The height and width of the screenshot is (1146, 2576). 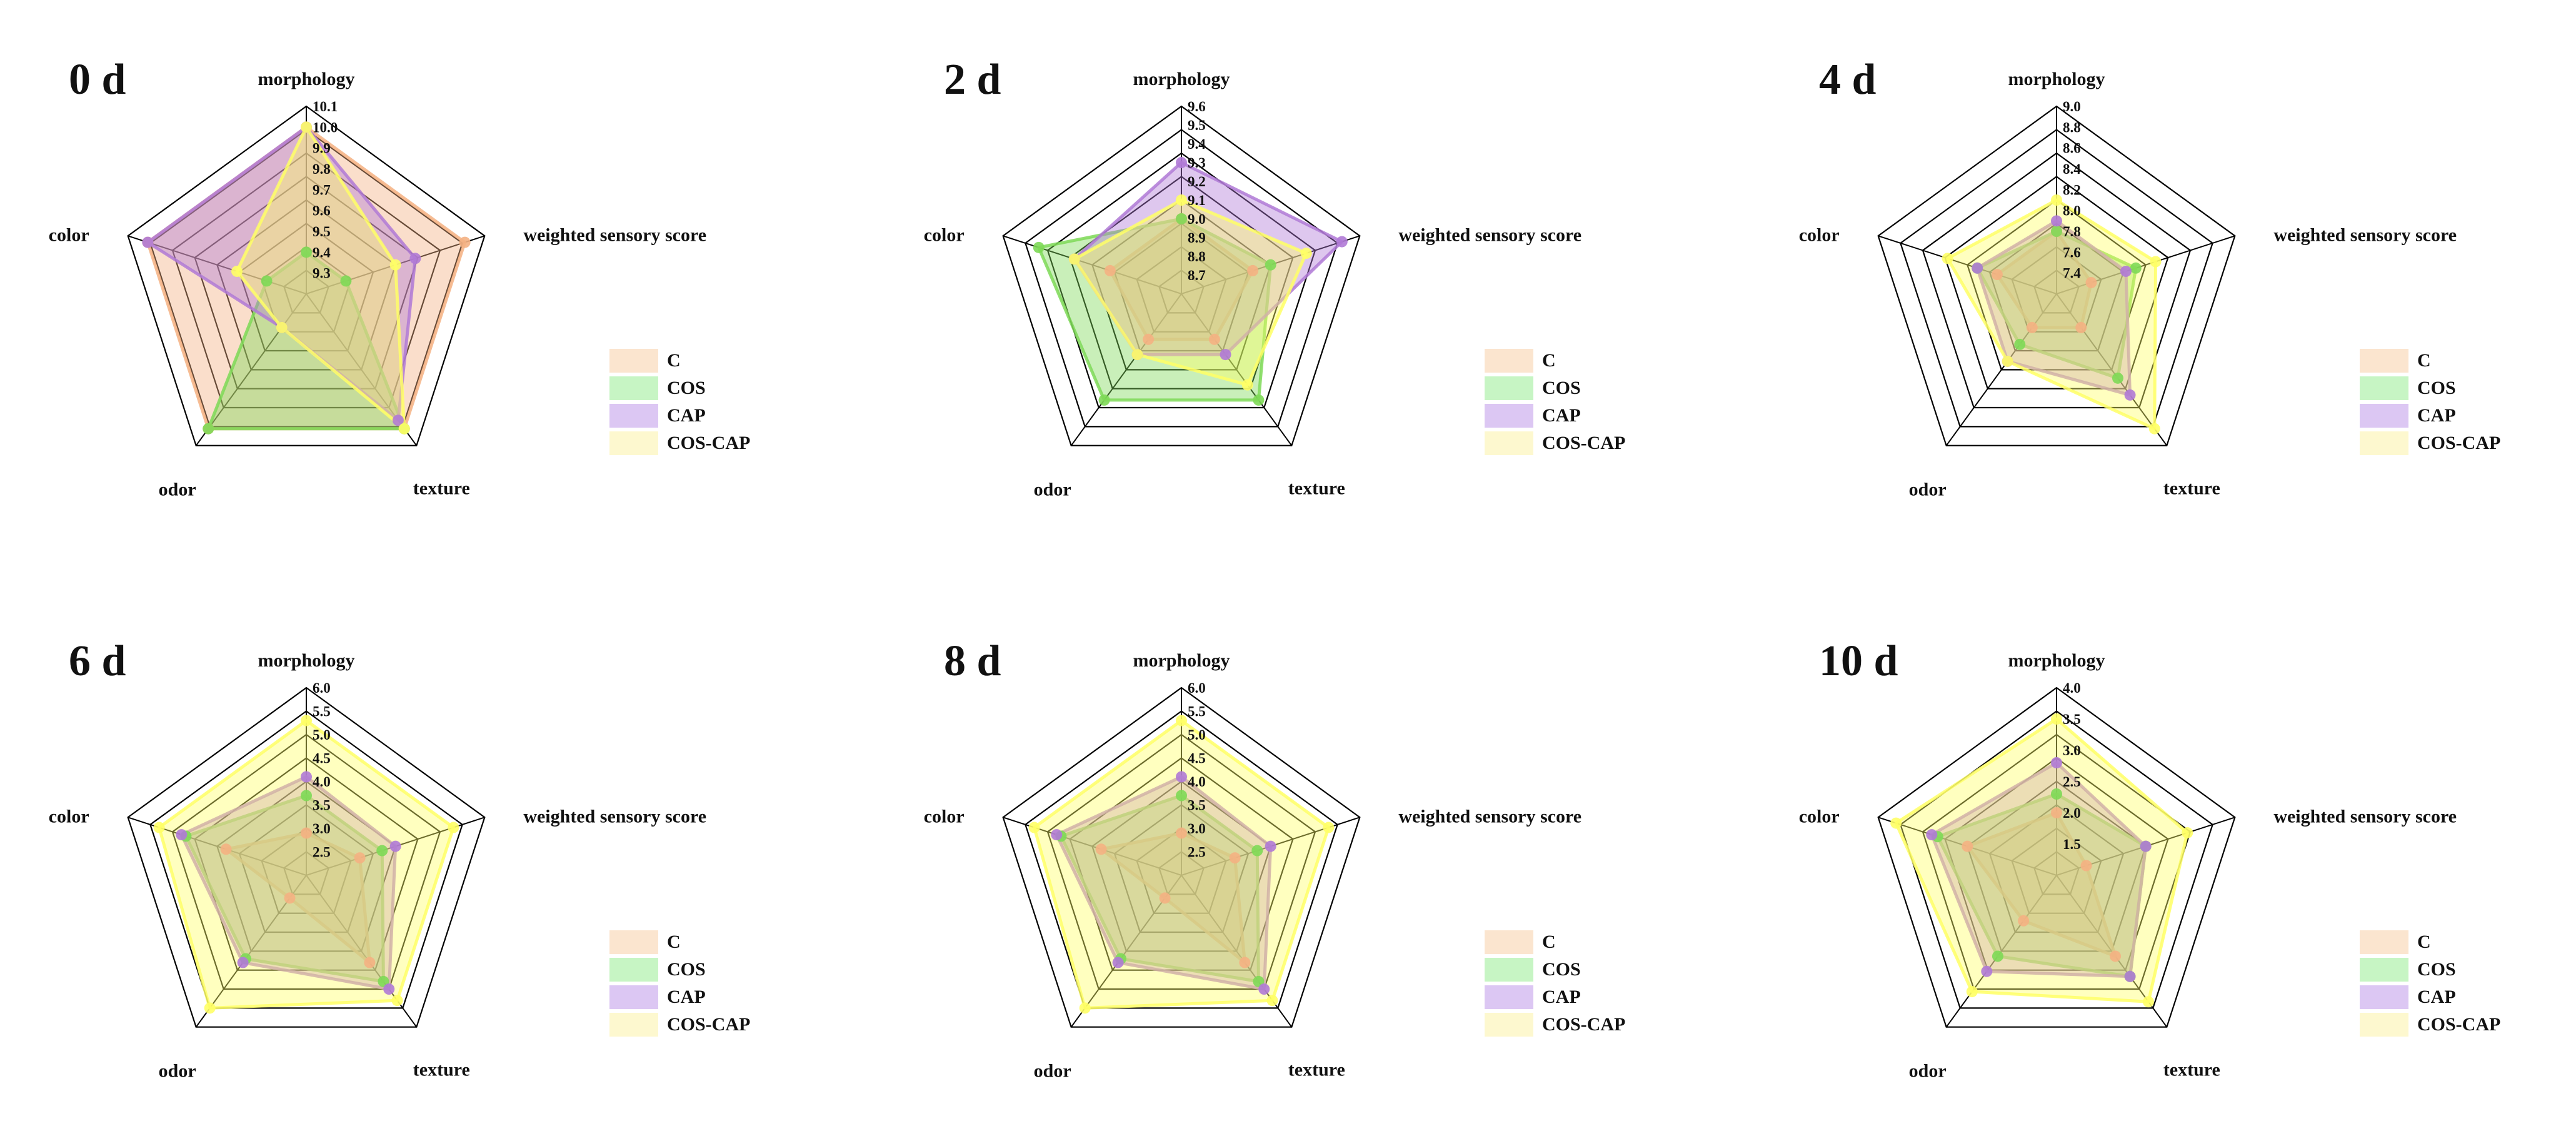 I want to click on tick-label: 4.0, so click(x=2072, y=688).